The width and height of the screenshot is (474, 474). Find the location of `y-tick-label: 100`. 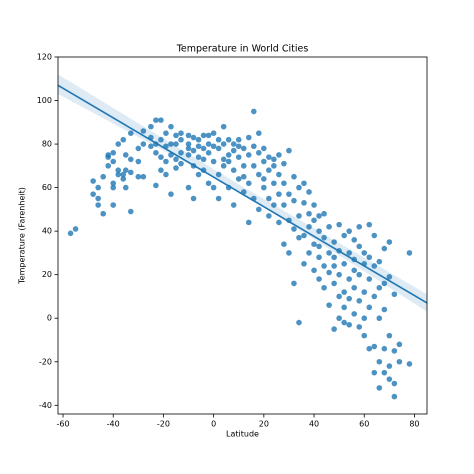

y-tick-label: 100 is located at coordinates (44, 100).